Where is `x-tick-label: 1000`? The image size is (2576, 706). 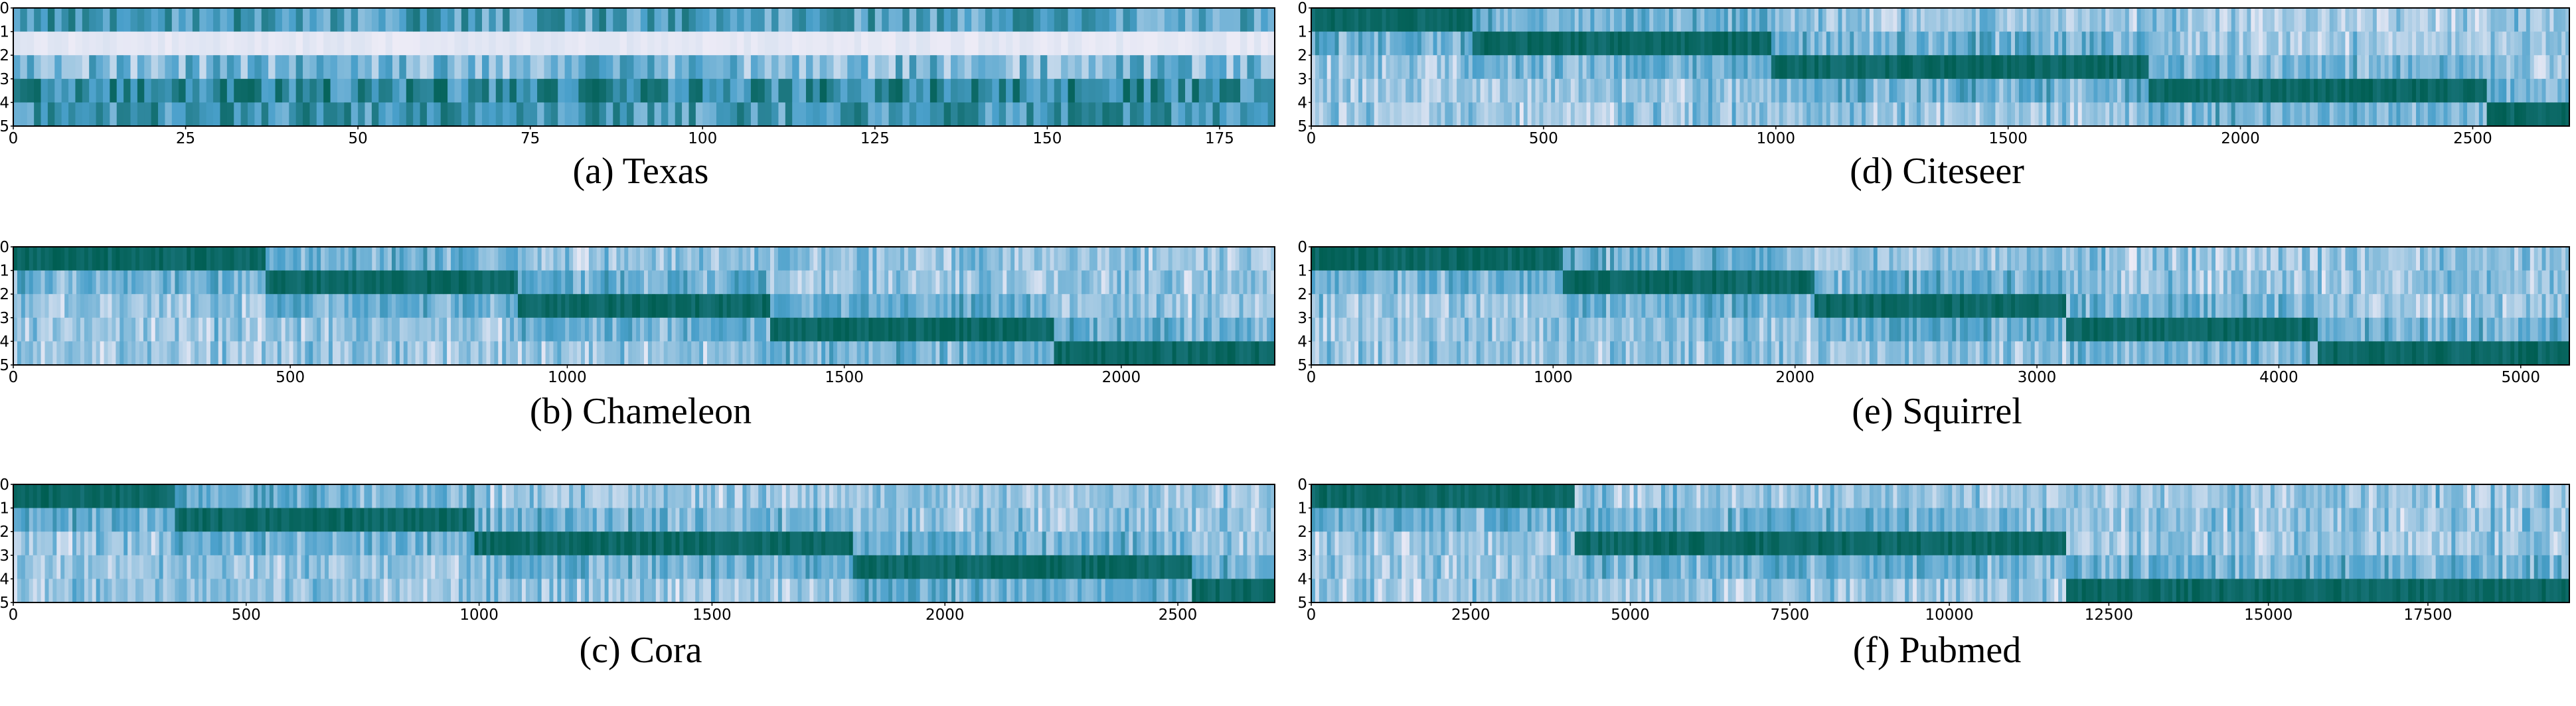 x-tick-label: 1000 is located at coordinates (479, 615).